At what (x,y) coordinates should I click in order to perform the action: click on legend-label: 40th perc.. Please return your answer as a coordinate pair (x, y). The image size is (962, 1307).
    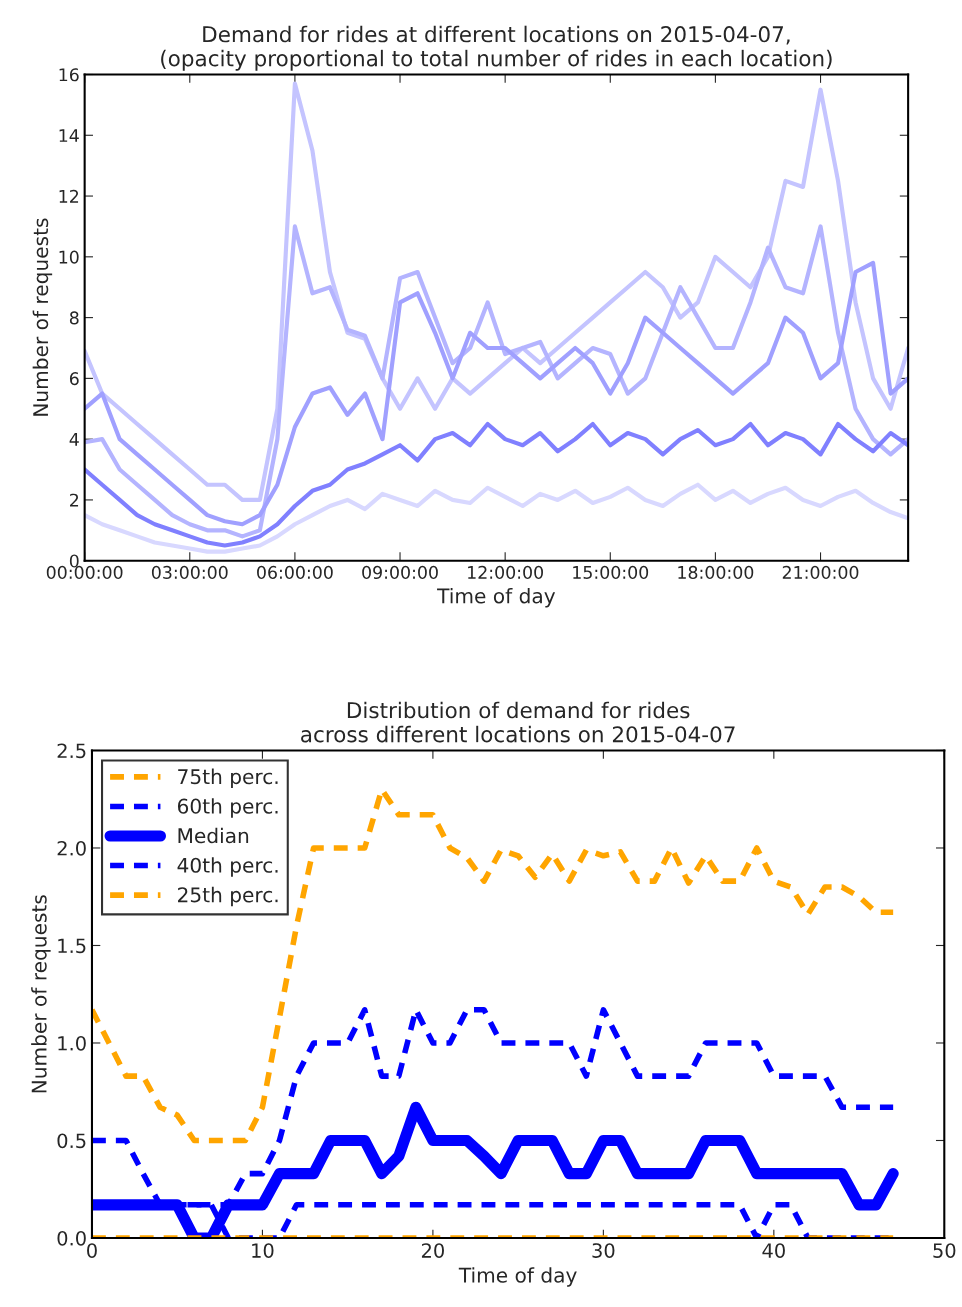
    Looking at the image, I should click on (227, 867).